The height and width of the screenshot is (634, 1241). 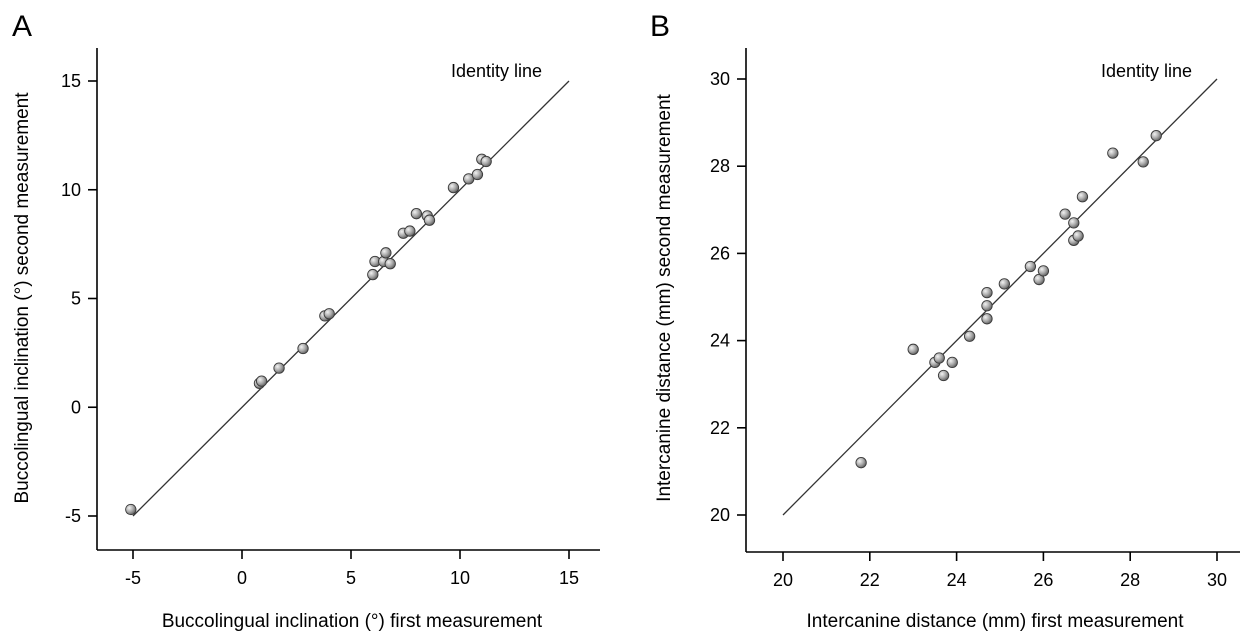 What do you see at coordinates (720, 428) in the screenshot?
I see `panel-b-y-tick-label: 22` at bounding box center [720, 428].